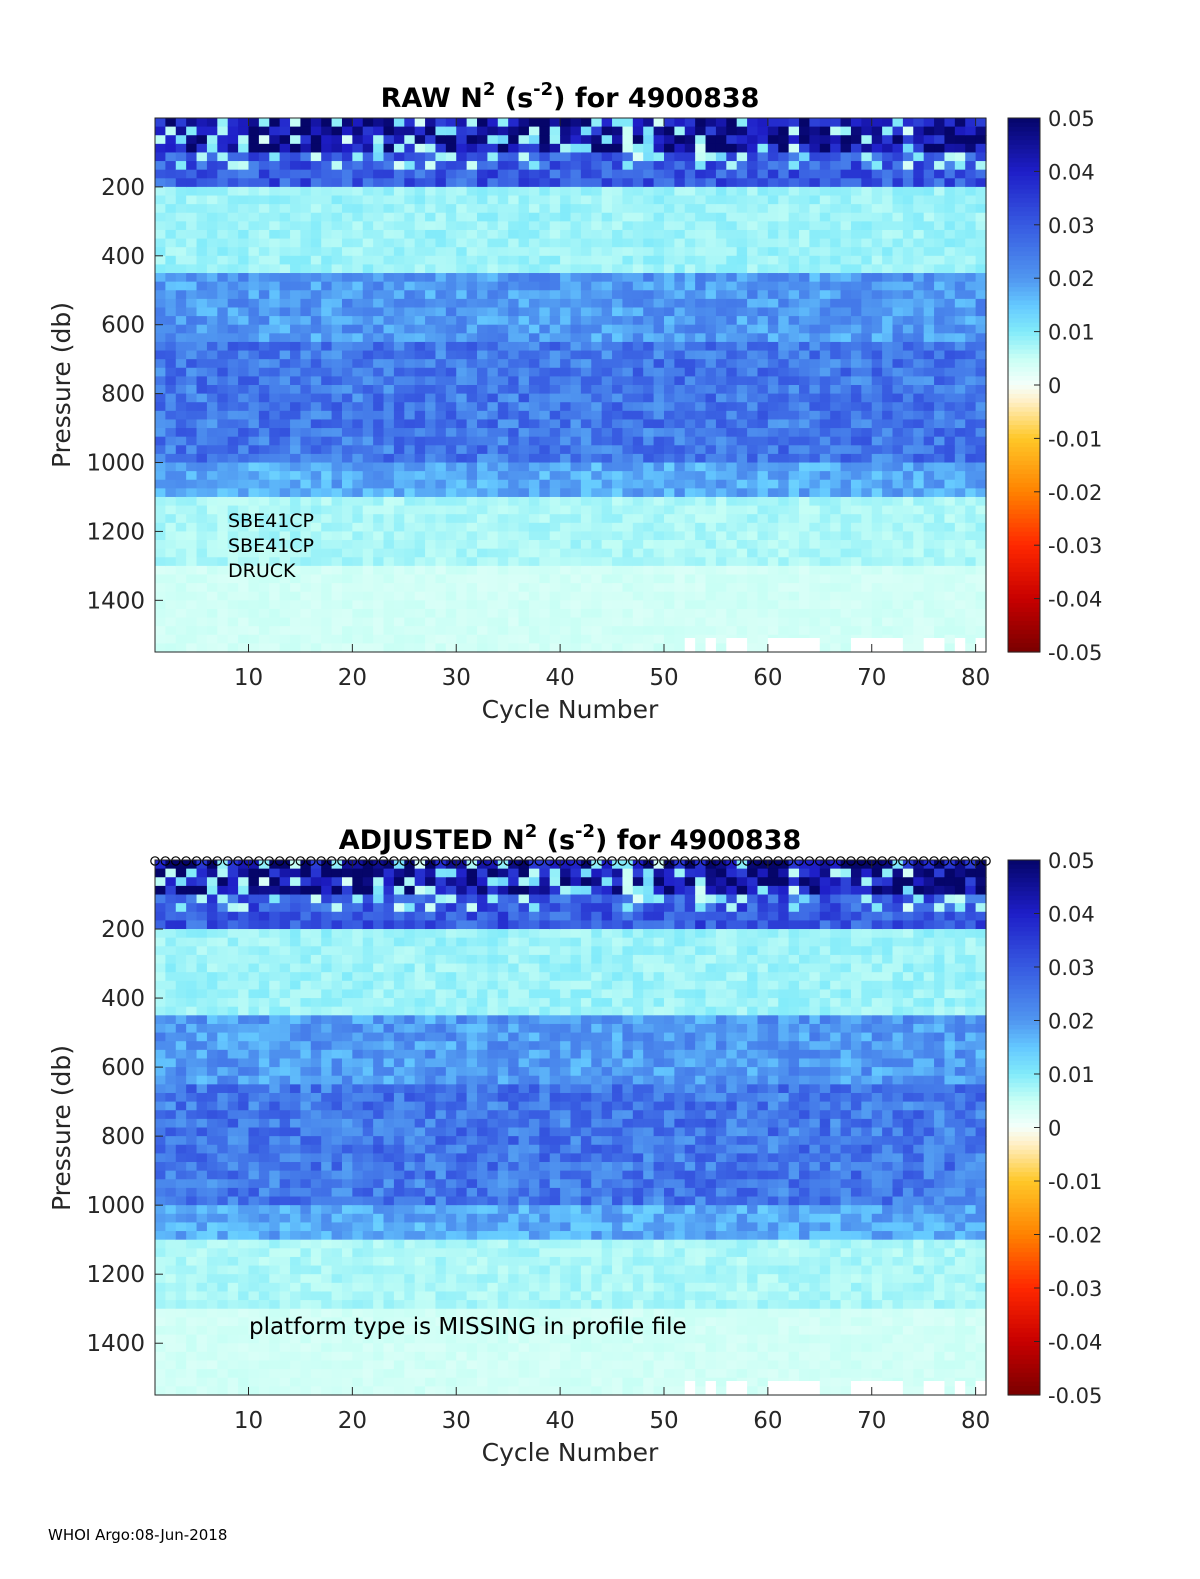 The width and height of the screenshot is (1200, 1579). Describe the element at coordinates (767, 678) in the screenshot. I see `x-tick-label: 60` at that location.